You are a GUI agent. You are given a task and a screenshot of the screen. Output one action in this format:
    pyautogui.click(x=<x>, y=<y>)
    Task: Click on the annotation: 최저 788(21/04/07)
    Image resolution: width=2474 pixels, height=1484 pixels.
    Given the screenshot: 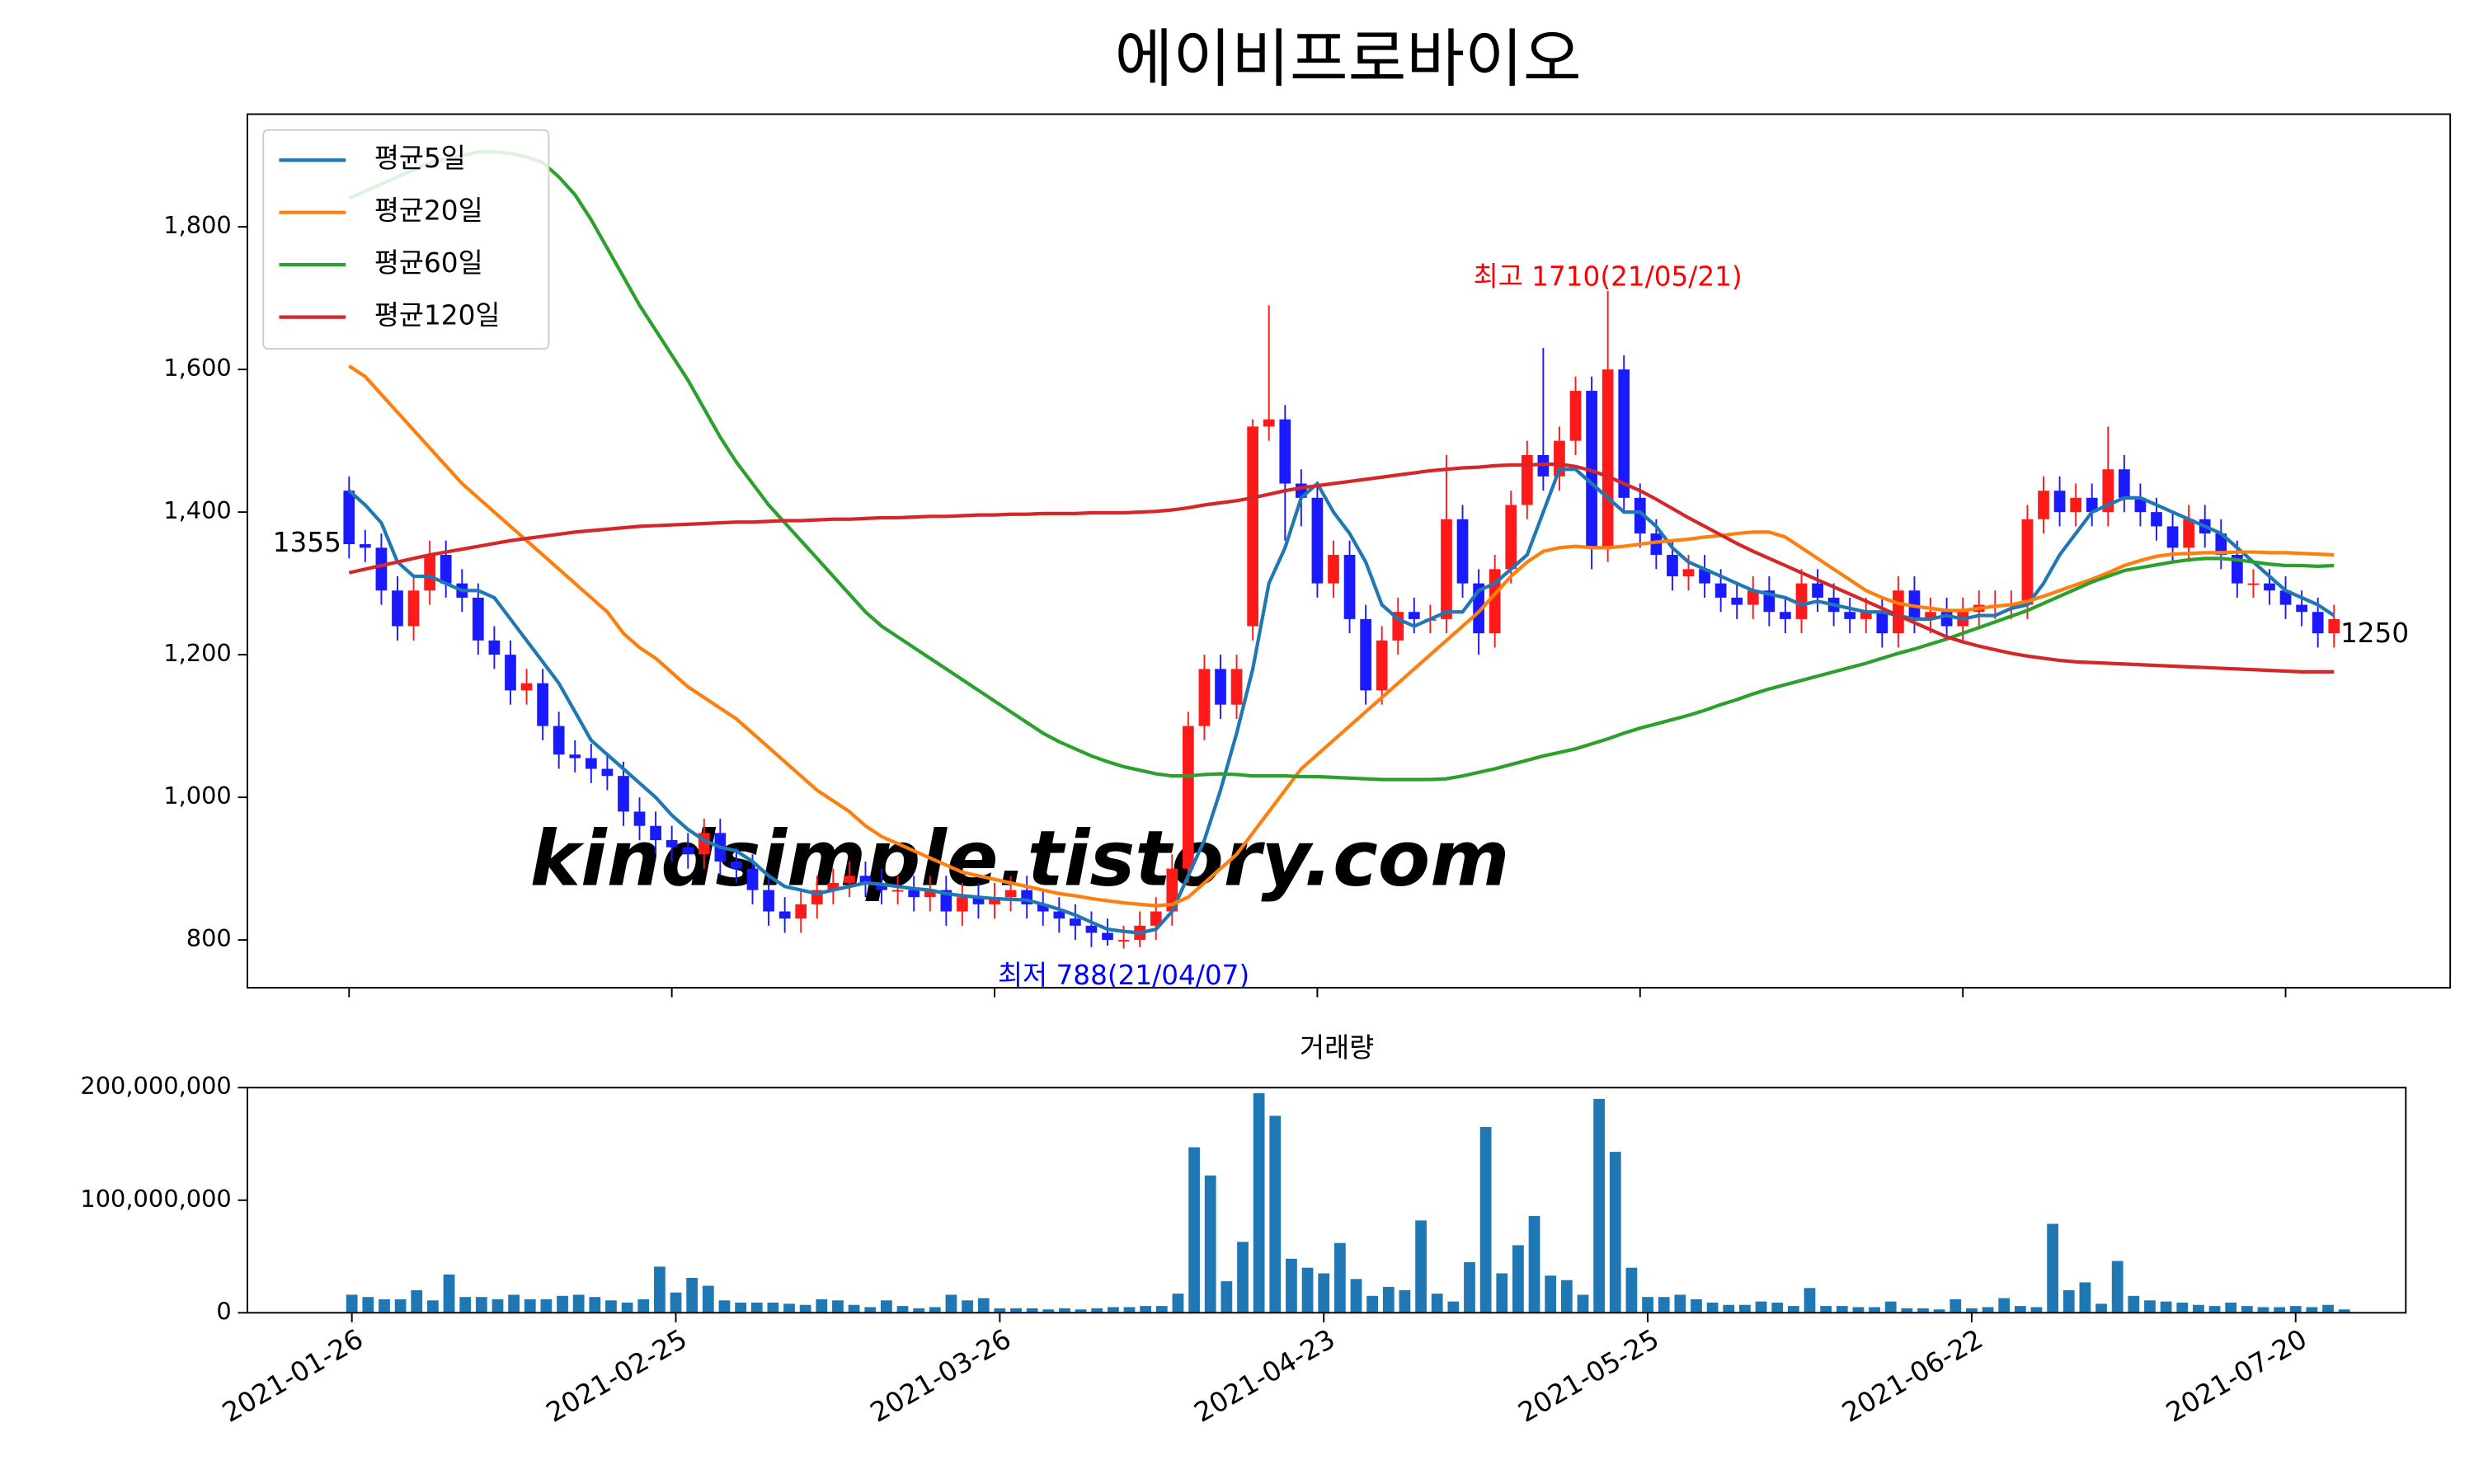 What is the action you would take?
    pyautogui.click(x=1123, y=975)
    